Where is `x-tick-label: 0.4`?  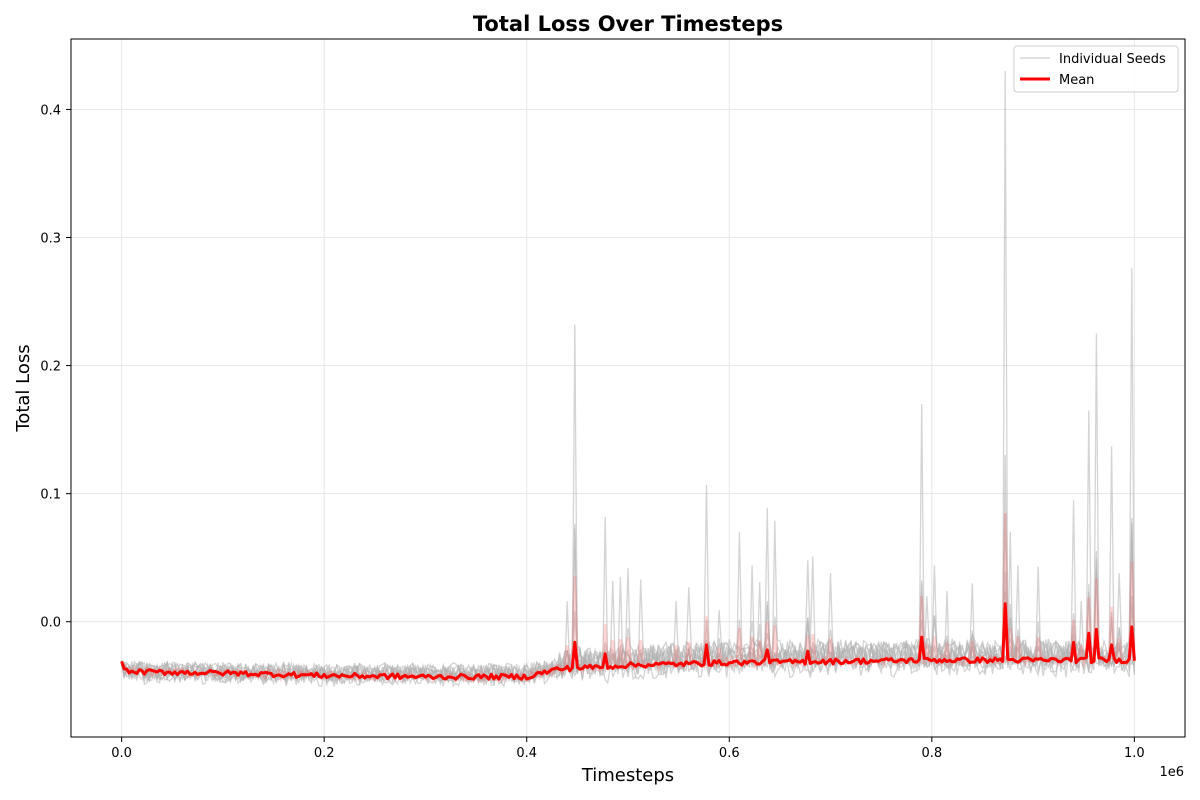
x-tick-label: 0.4 is located at coordinates (526, 753).